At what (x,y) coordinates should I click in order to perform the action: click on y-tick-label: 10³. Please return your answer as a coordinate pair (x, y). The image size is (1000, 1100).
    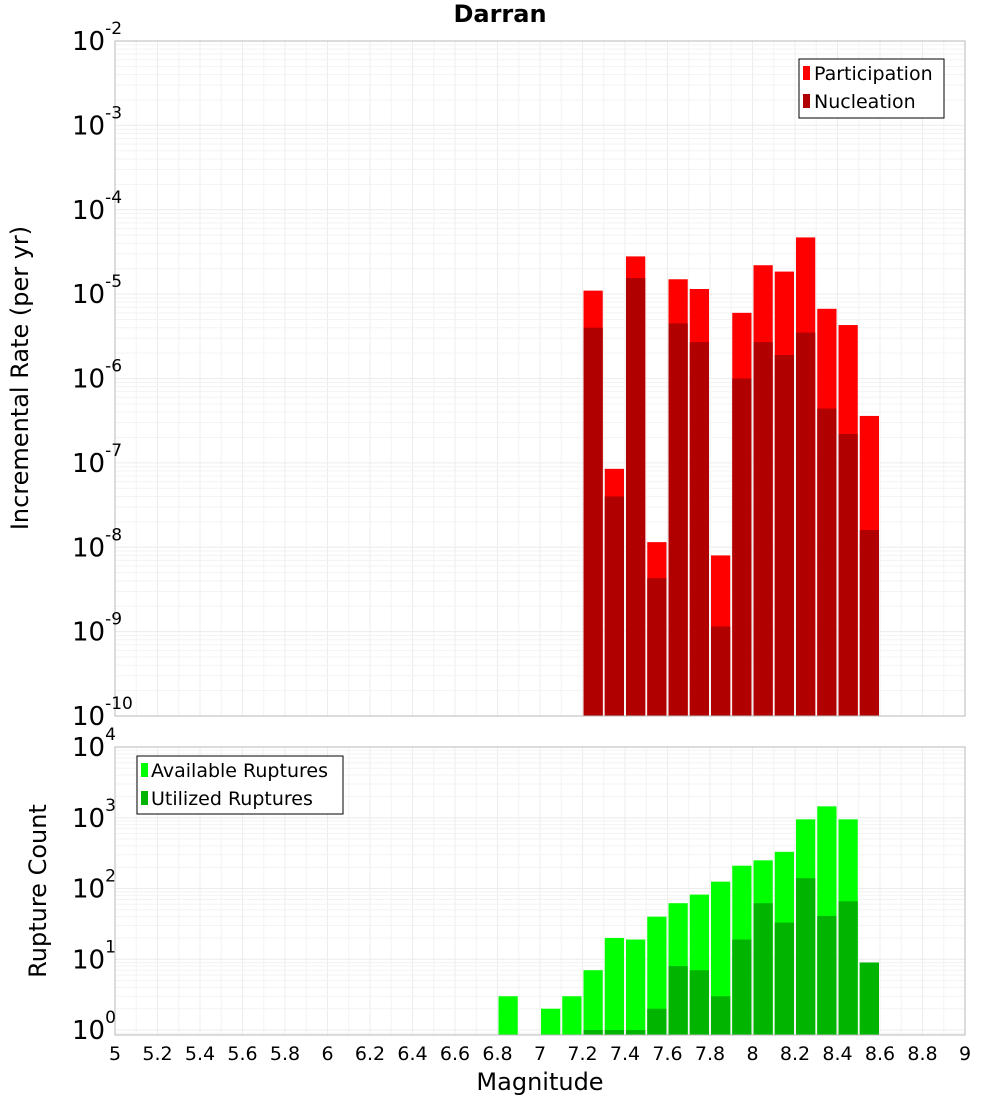
    Looking at the image, I should click on (94, 815).